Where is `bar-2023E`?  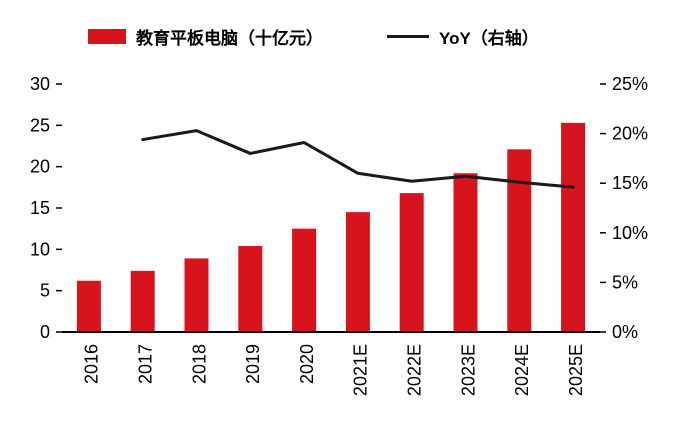 bar-2023E is located at coordinates (465, 252).